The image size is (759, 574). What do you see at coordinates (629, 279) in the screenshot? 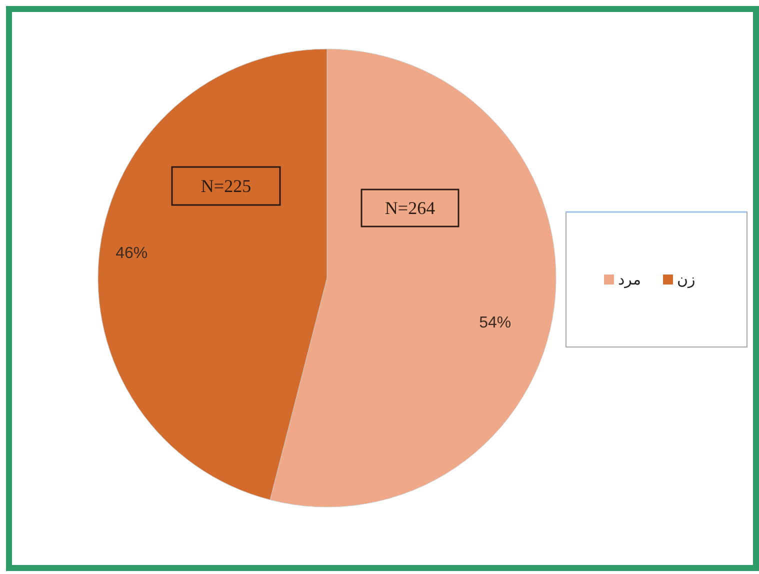
I see `legend-label: مرد` at bounding box center [629, 279].